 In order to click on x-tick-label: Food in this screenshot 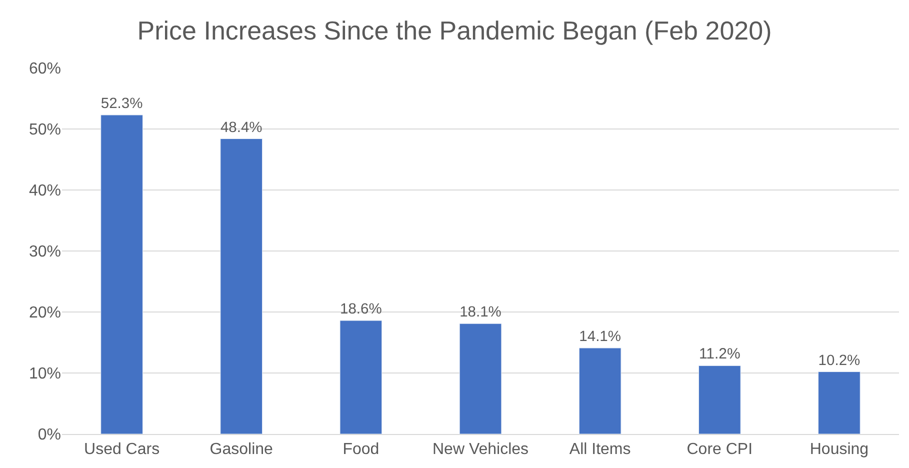, I will do `click(361, 449)`.